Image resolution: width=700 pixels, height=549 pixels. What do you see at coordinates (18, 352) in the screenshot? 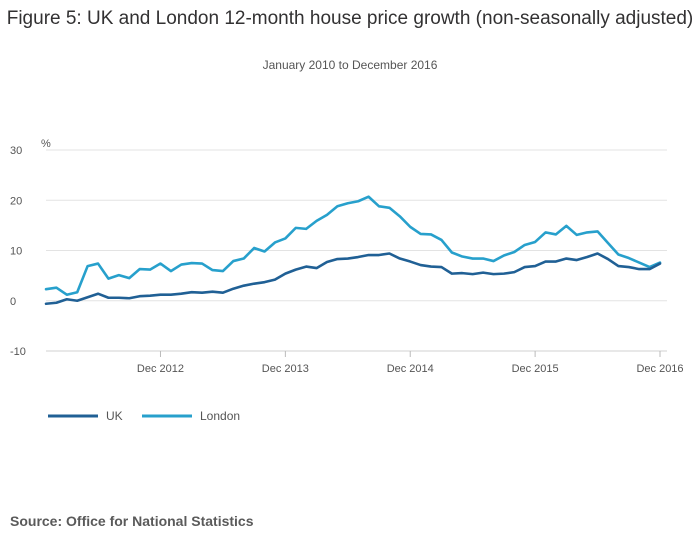
I see `y-tick-label: -10` at bounding box center [18, 352].